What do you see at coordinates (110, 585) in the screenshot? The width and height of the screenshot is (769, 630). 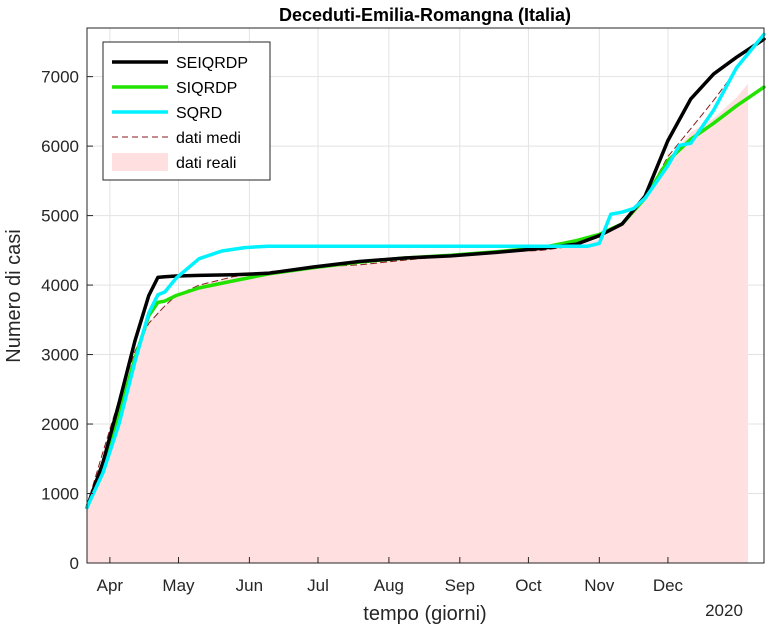 I see `x-tick-label: Apr` at bounding box center [110, 585].